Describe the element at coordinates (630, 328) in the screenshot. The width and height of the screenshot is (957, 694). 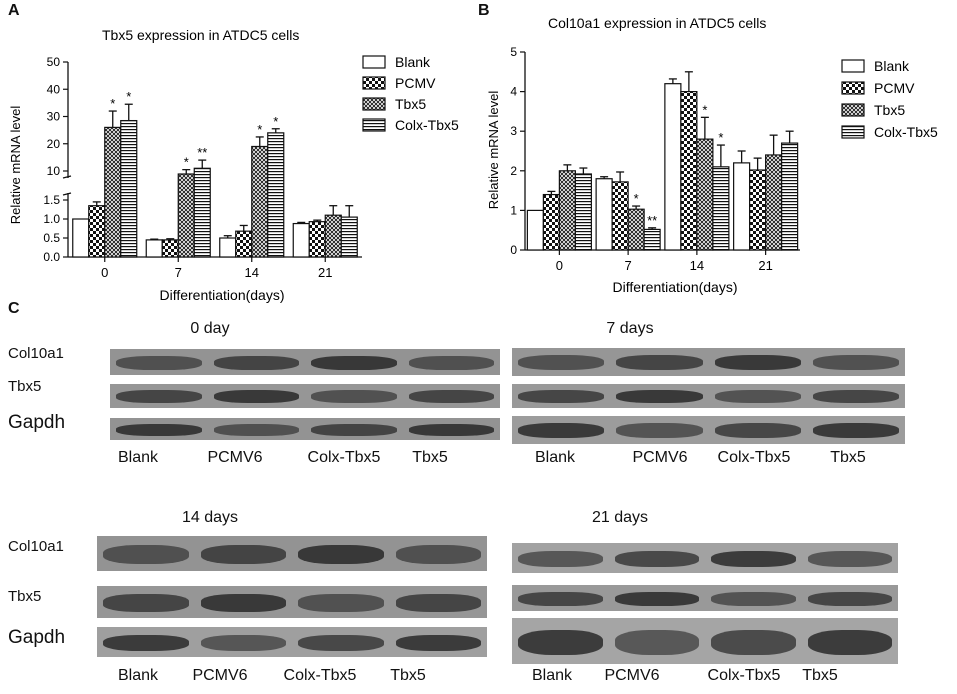
I see `blot-title: 7 days` at that location.